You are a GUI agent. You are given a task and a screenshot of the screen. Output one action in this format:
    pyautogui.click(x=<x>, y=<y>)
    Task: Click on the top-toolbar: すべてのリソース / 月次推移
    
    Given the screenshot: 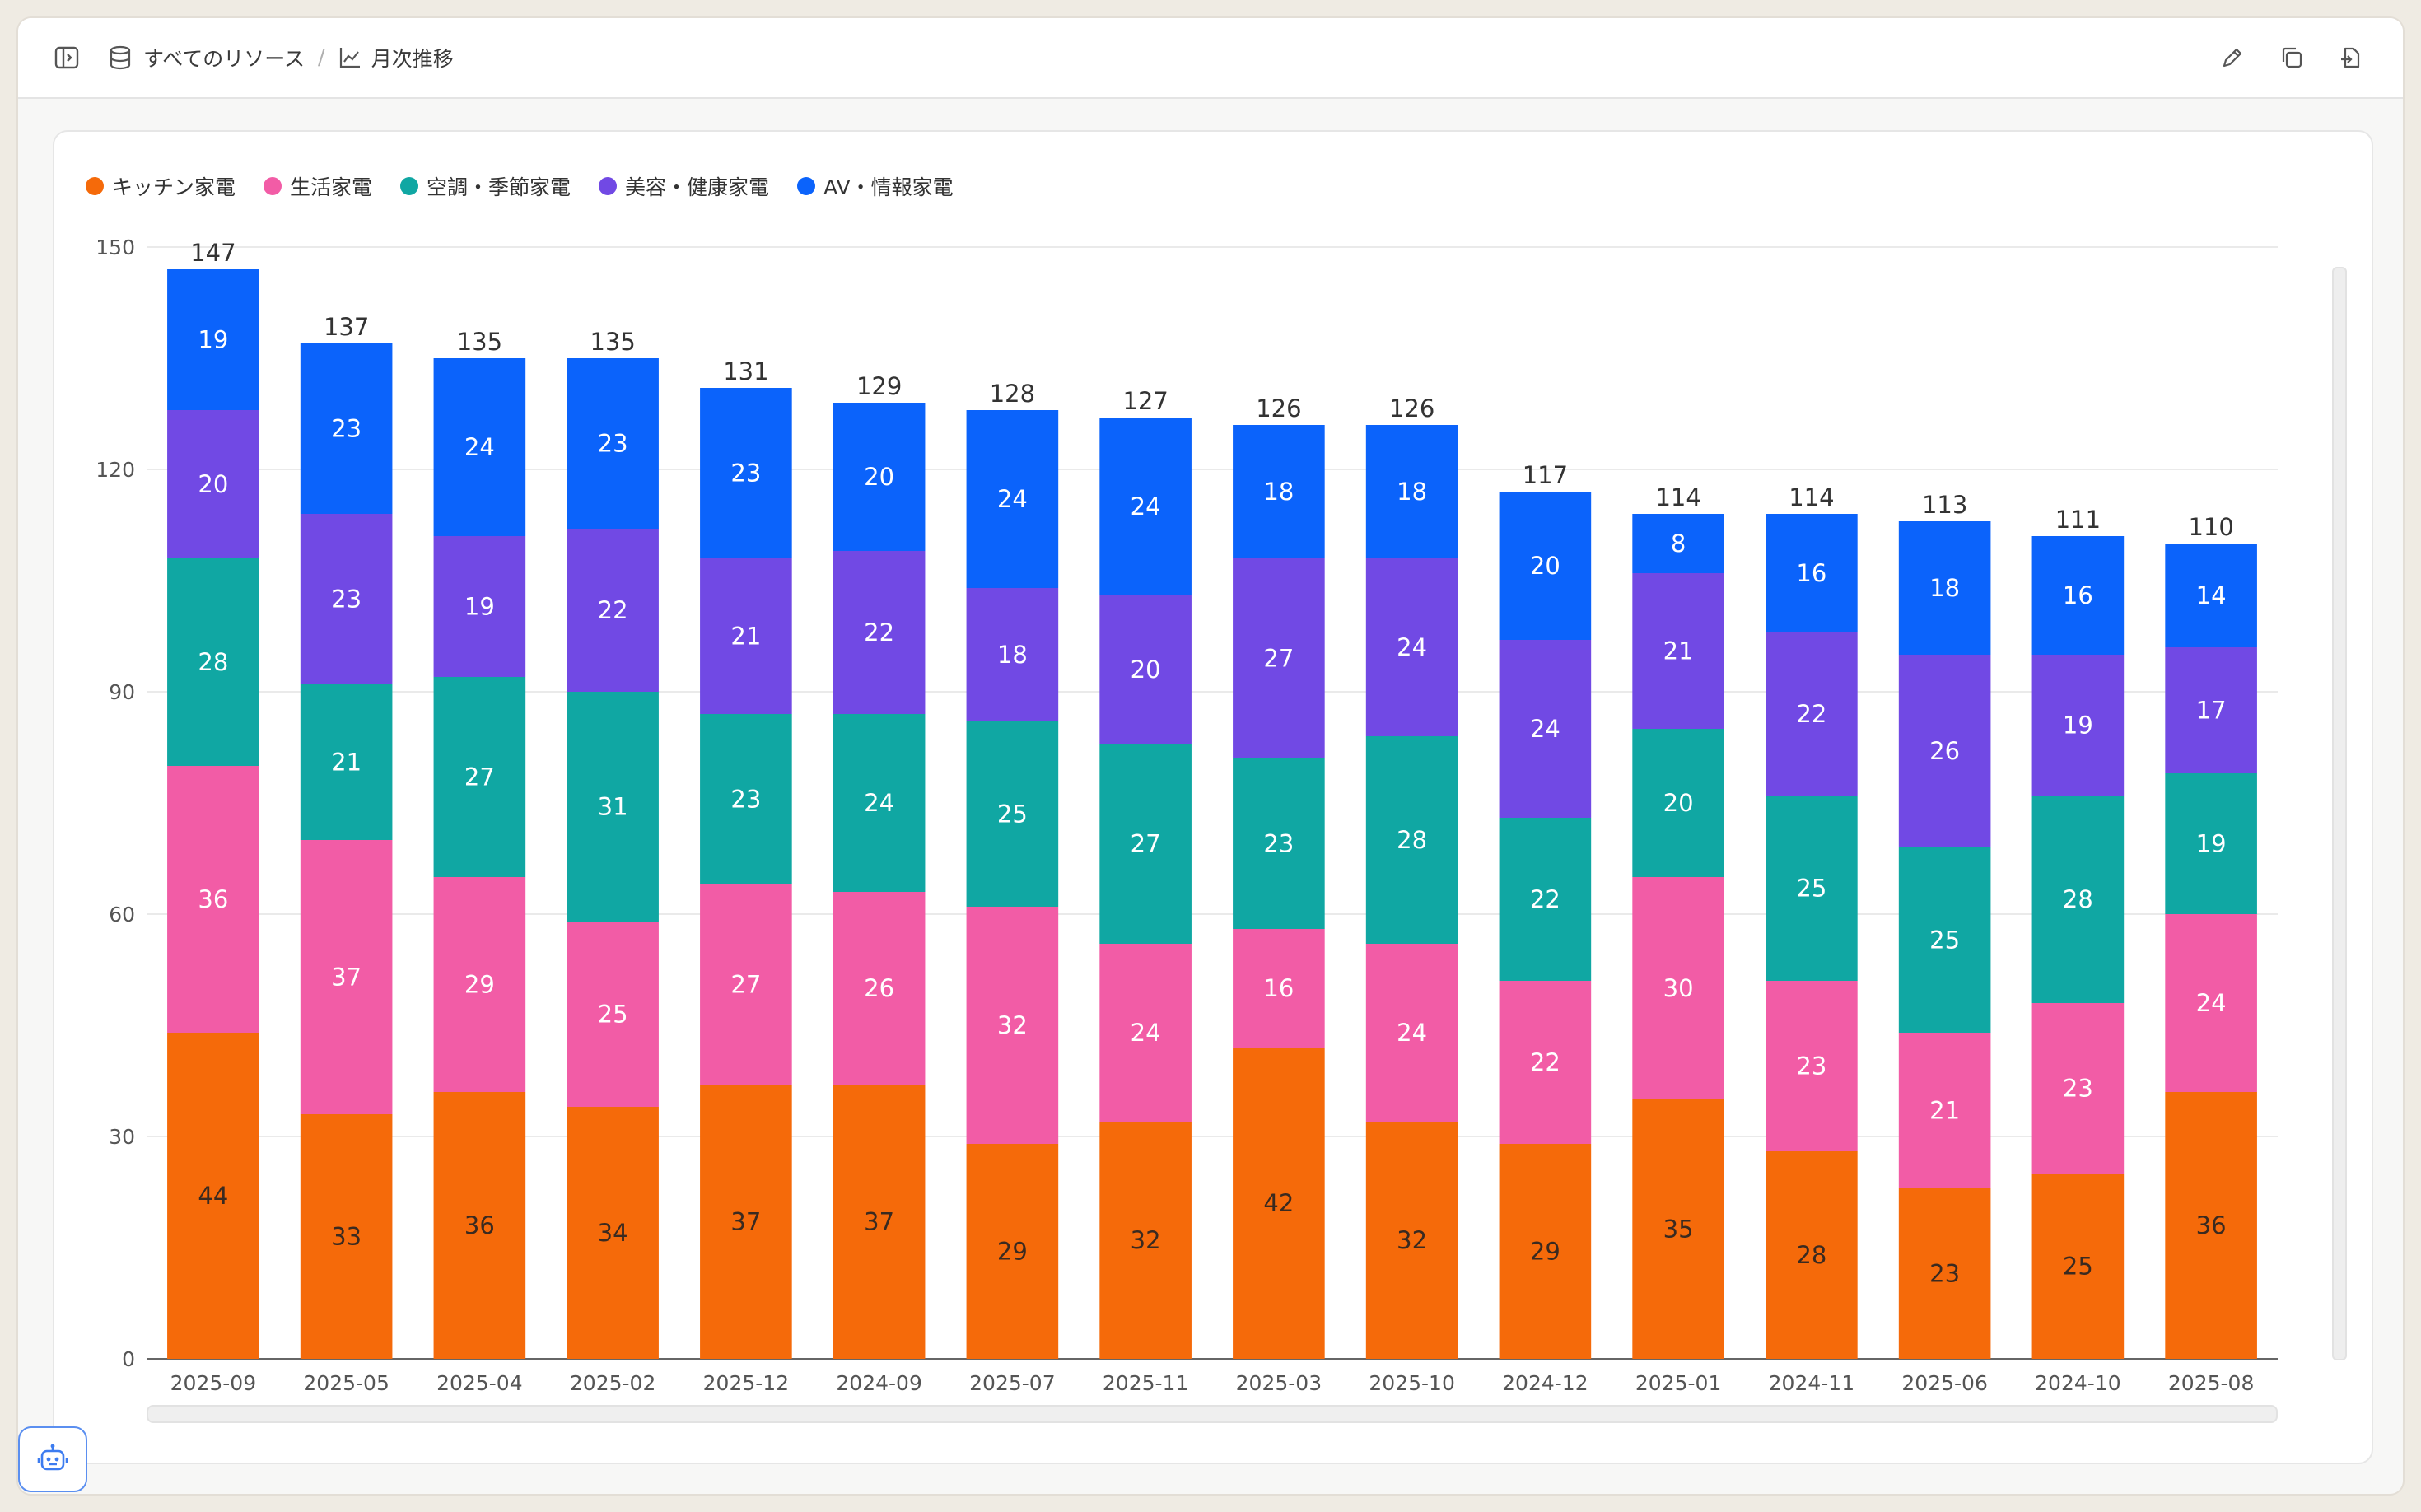 What is the action you would take?
    pyautogui.click(x=1210, y=58)
    